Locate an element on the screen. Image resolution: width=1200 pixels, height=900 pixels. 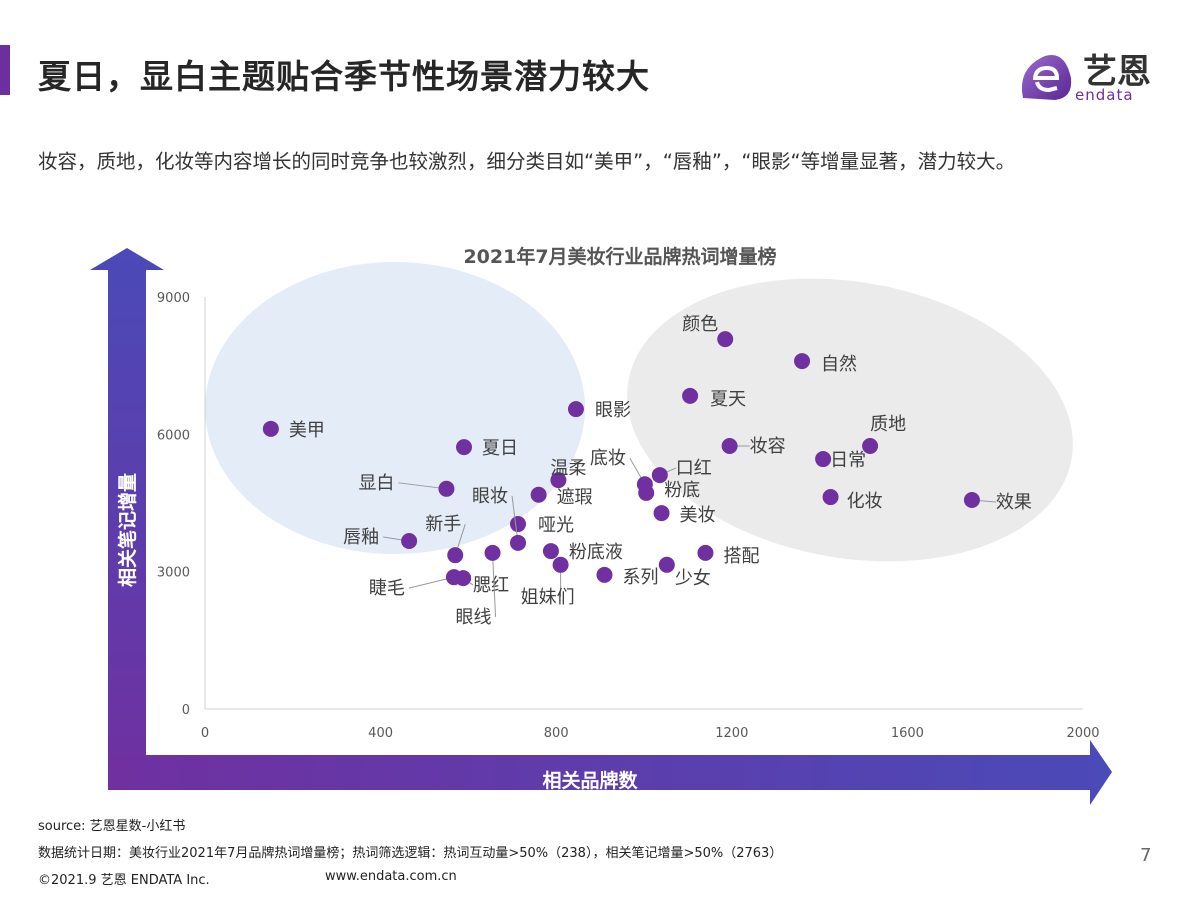
data-point-哑光: 哑光 is located at coordinates (542, 525).